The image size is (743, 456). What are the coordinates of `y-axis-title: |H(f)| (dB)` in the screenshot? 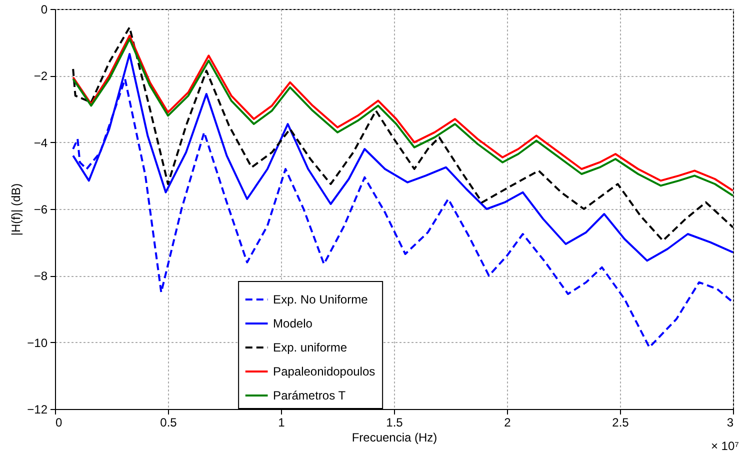 It's located at (16, 209).